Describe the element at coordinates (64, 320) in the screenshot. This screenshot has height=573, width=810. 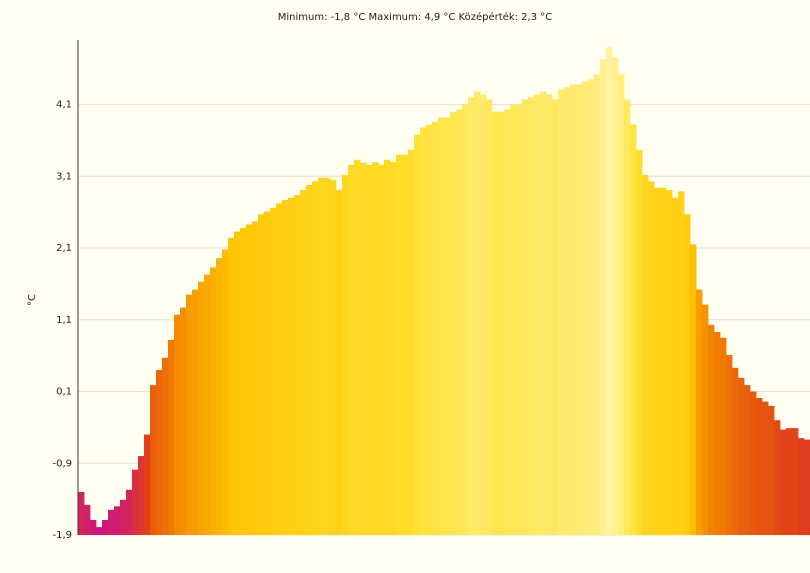
I see `y-tick-label: 1,1` at that location.